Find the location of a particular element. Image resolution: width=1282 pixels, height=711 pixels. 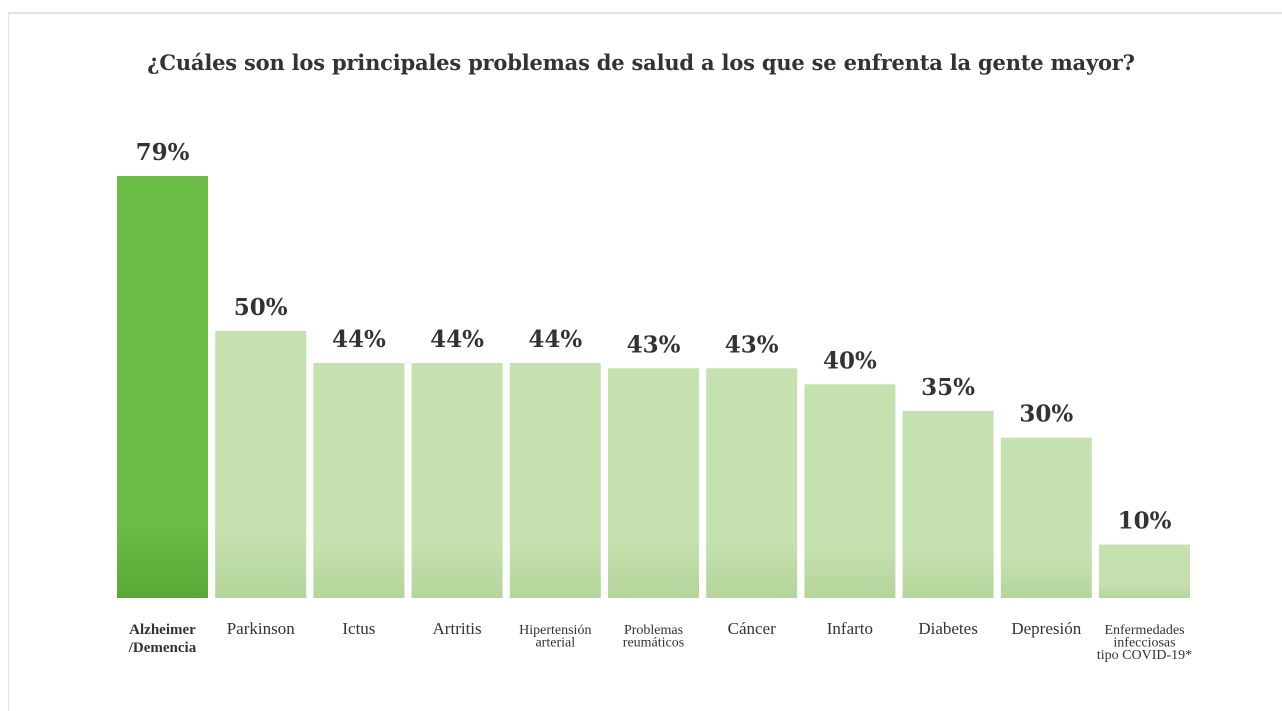

value-label-5: 43% is located at coordinates (654, 344).